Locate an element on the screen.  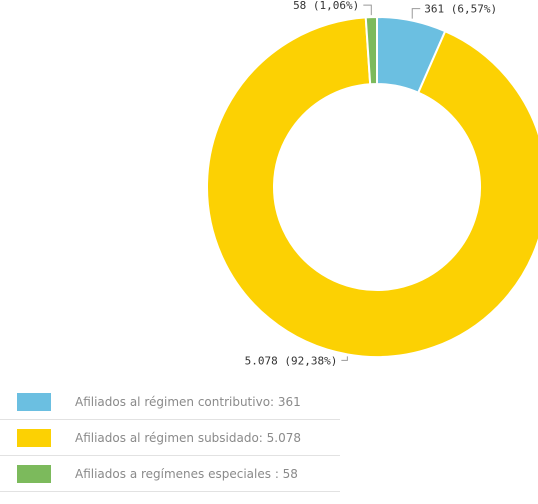
legend-label-especiales: Afiliados a regímenes especiales : 58 is located at coordinates (186, 473).